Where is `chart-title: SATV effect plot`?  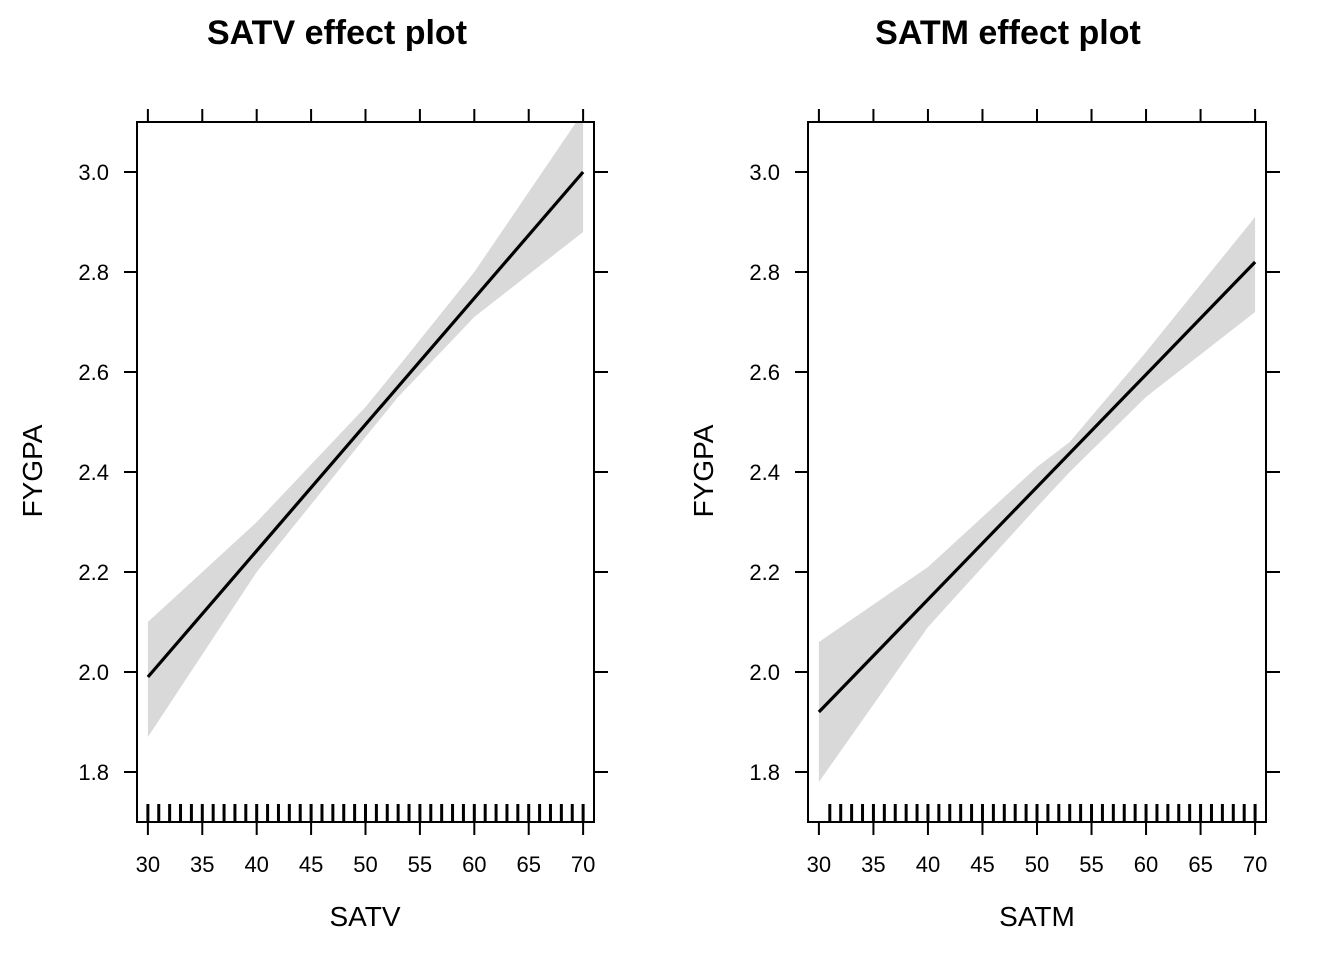
chart-title: SATV effect plot is located at coordinates (337, 33).